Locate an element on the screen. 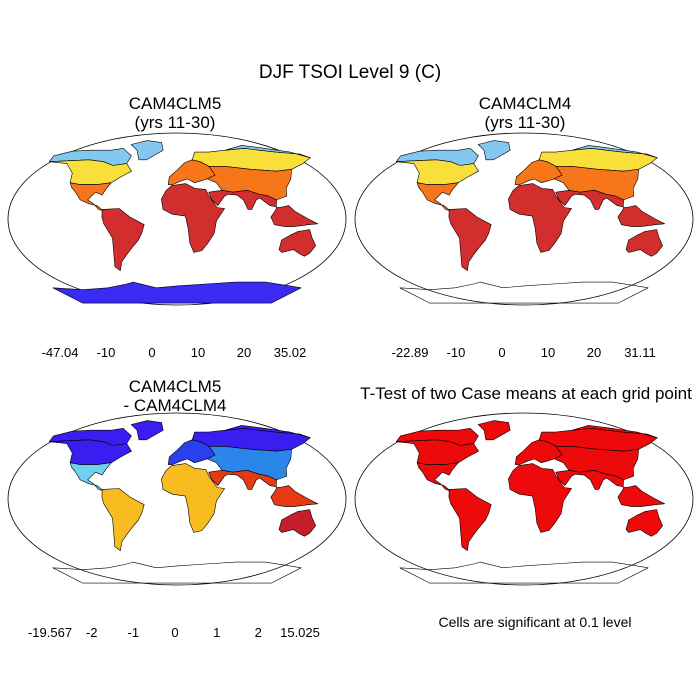 This screenshot has width=700, height=700. figure-title: DJF TSOI Level 9 (C) is located at coordinates (350, 72).